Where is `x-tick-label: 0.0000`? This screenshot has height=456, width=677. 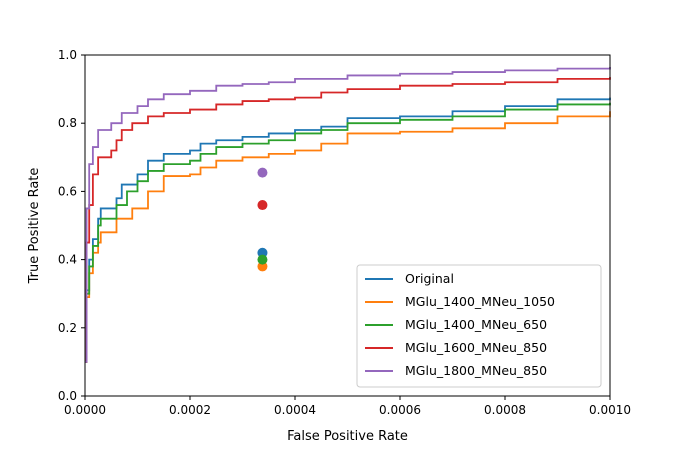 x-tick-label: 0.0000 is located at coordinates (85, 410).